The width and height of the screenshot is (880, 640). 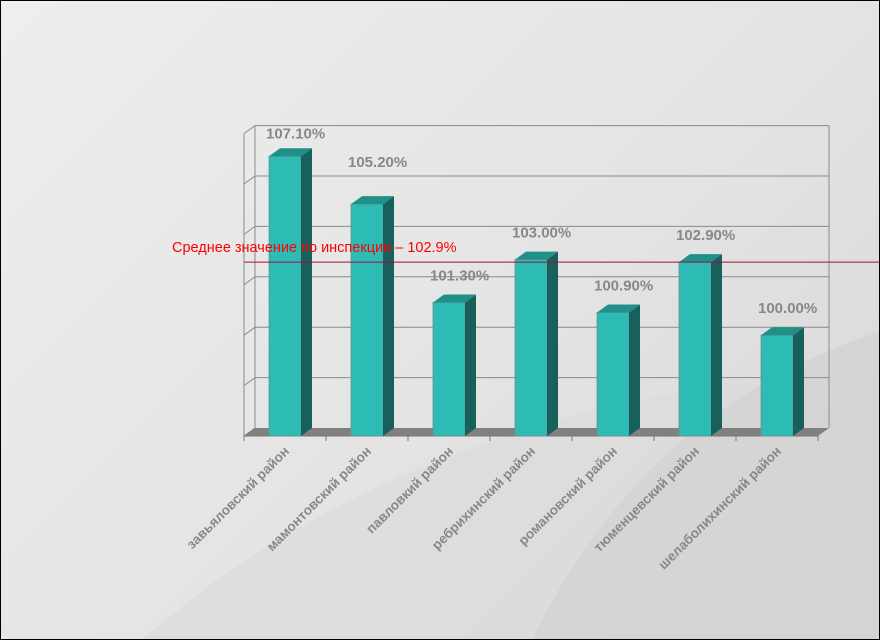 What do you see at coordinates (787, 308) in the screenshot?
I see `data-label: 100.00%` at bounding box center [787, 308].